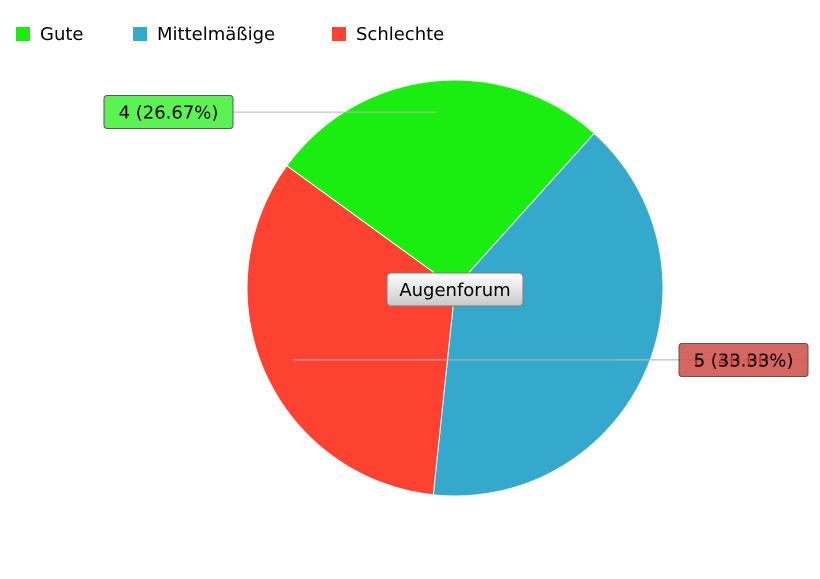 The width and height of the screenshot is (820, 579). What do you see at coordinates (23, 34) in the screenshot?
I see `legend-swatch-gute` at bounding box center [23, 34].